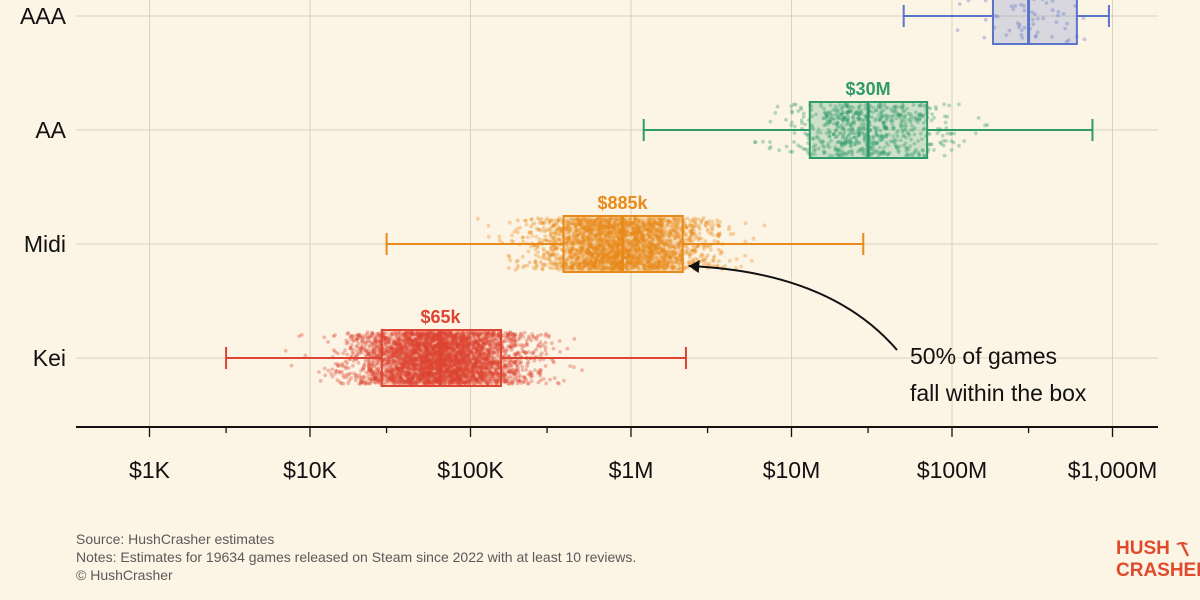 This screenshot has height=600, width=1200. What do you see at coordinates (1021, 22) in the screenshot?
I see `points-aaa` at bounding box center [1021, 22].